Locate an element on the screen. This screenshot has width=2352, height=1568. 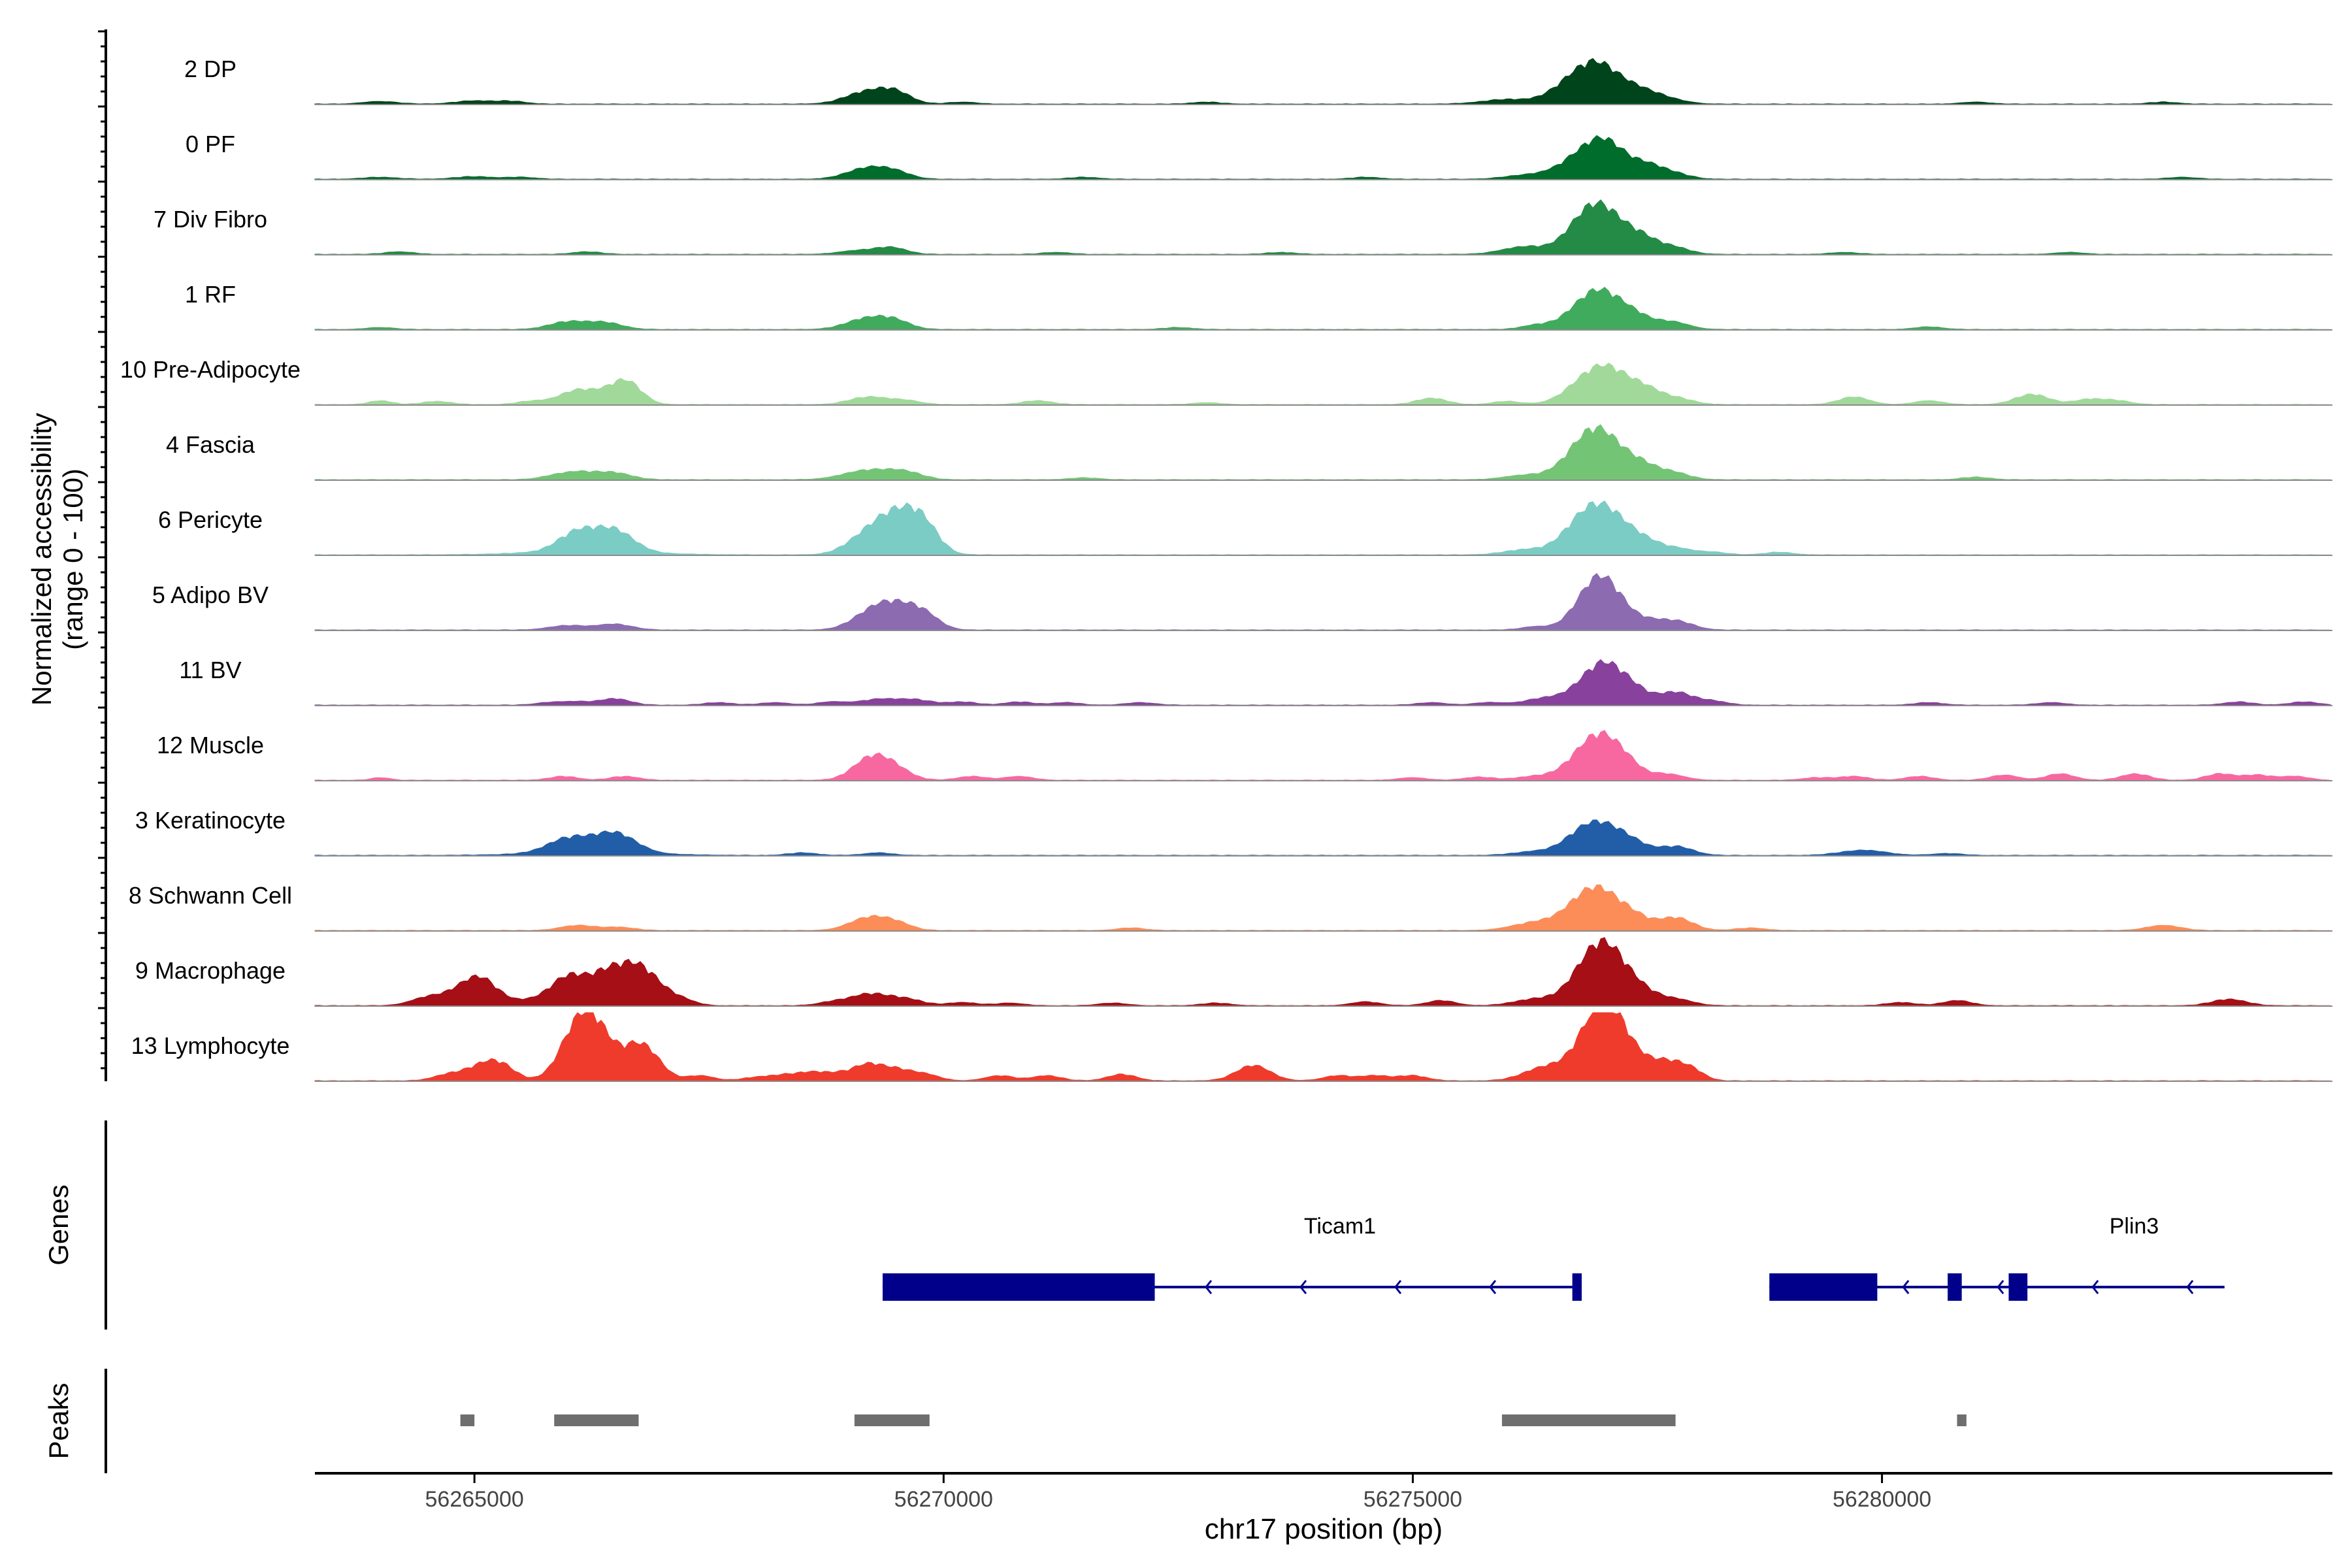
track-label: 0 PF is located at coordinates (210, 144).